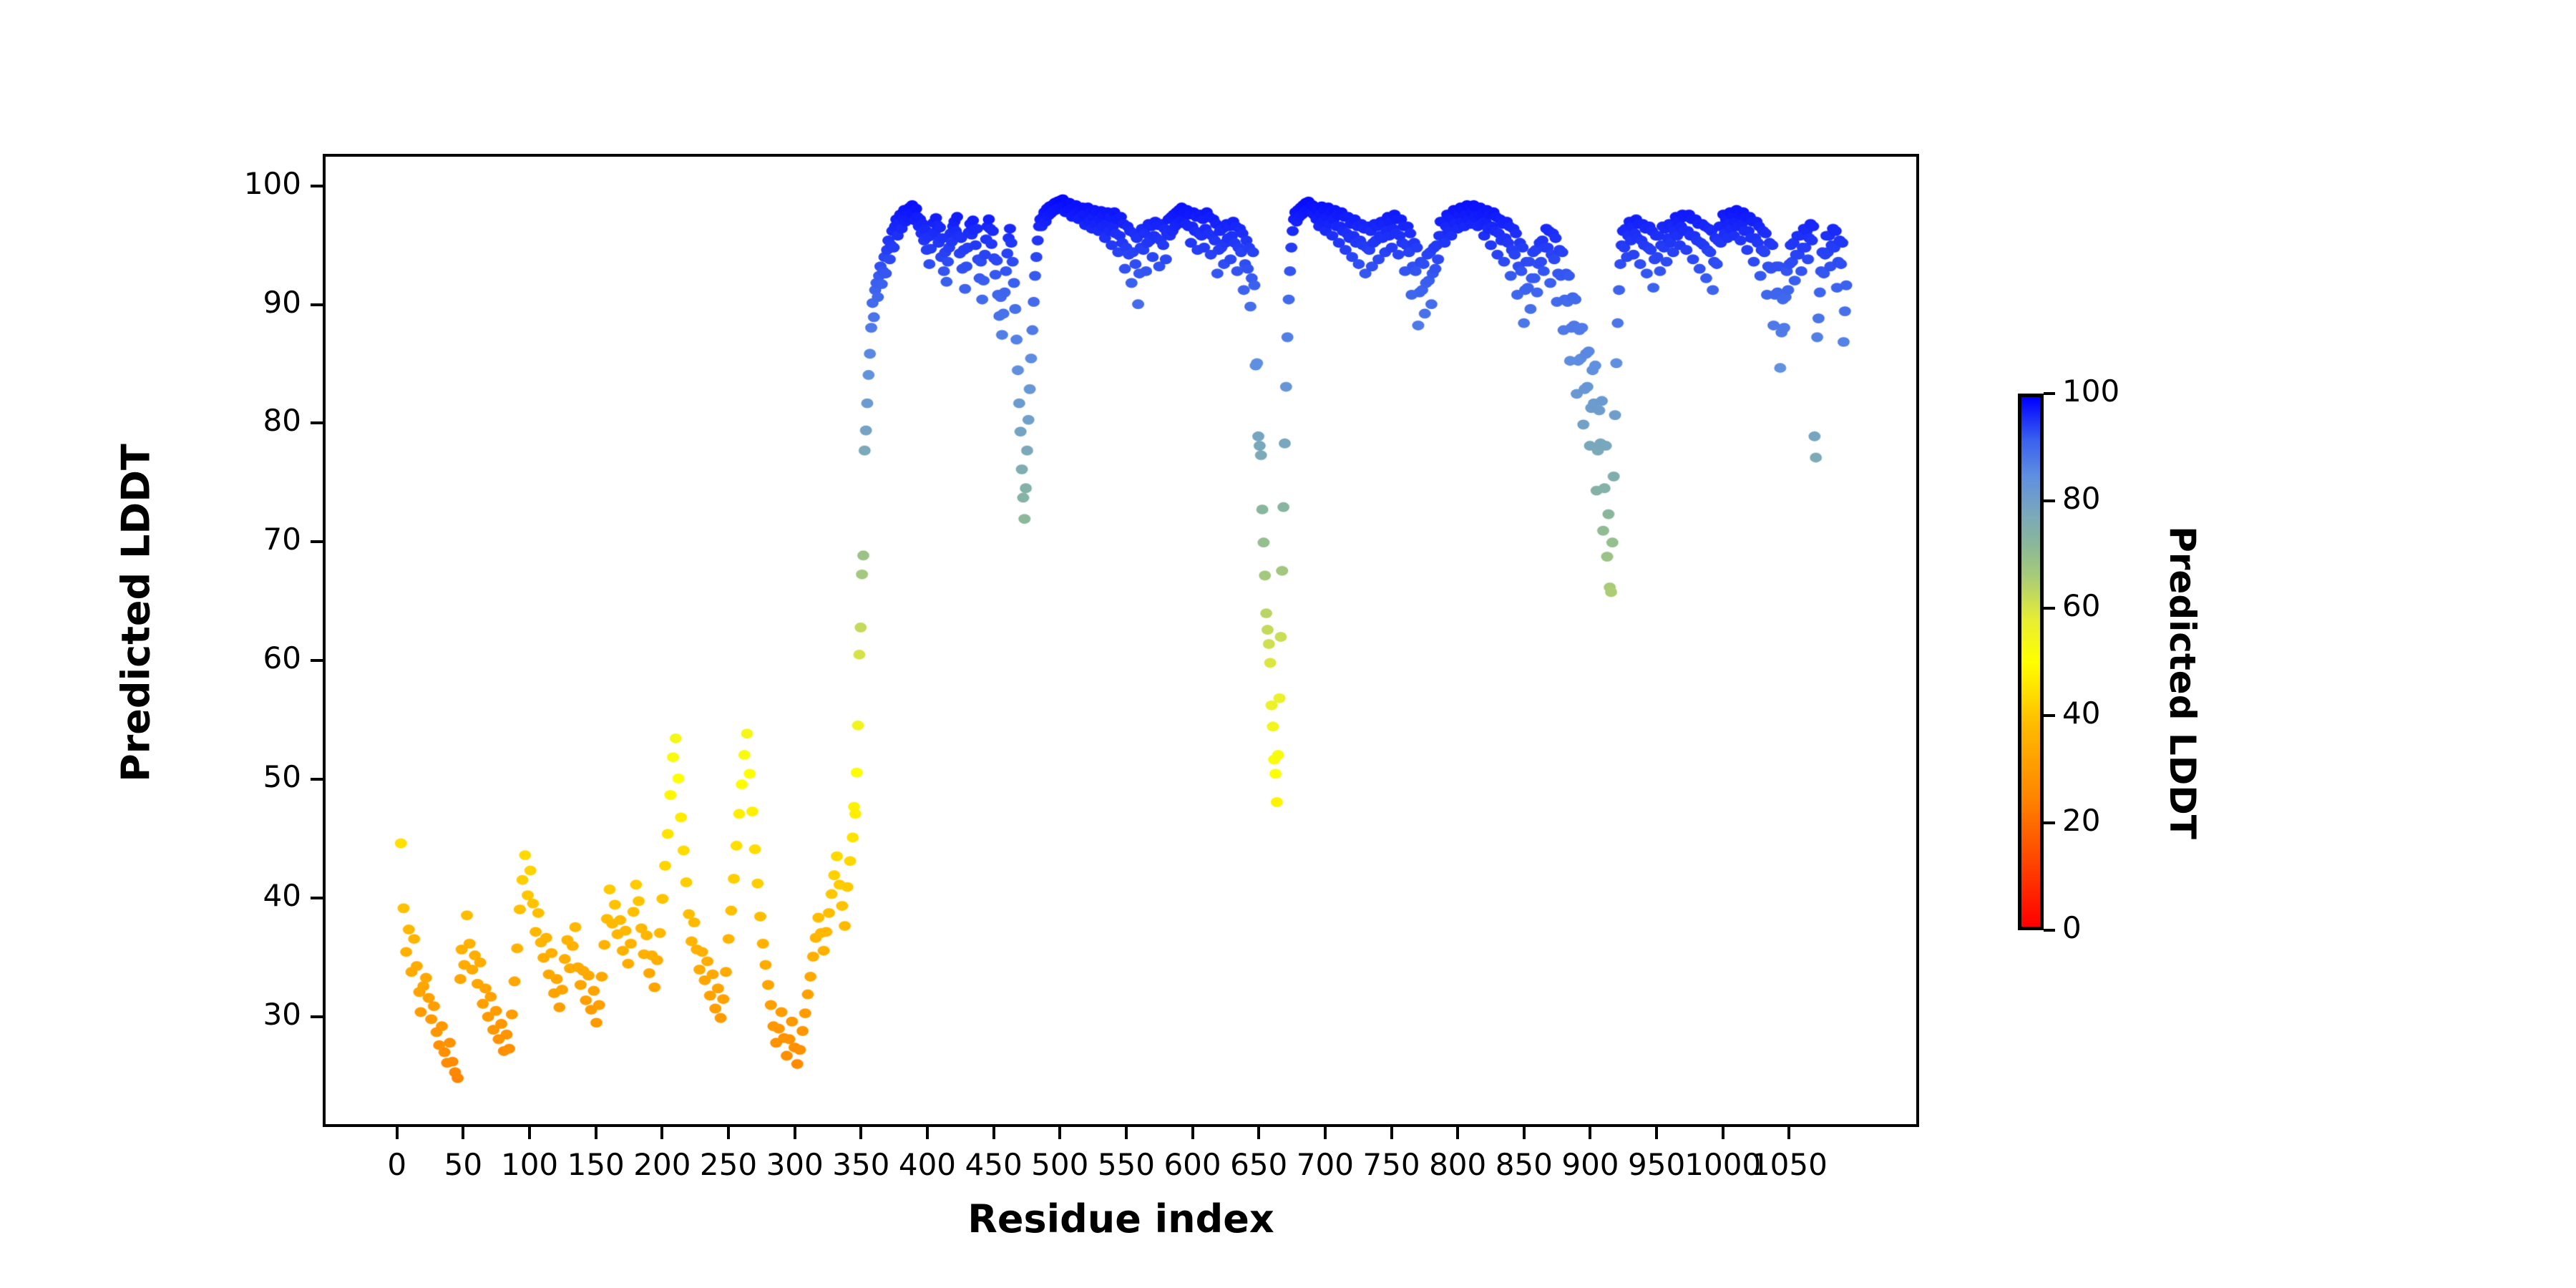  Describe the element at coordinates (2072, 928) in the screenshot. I see `colorbar-tick-label: 0` at that location.